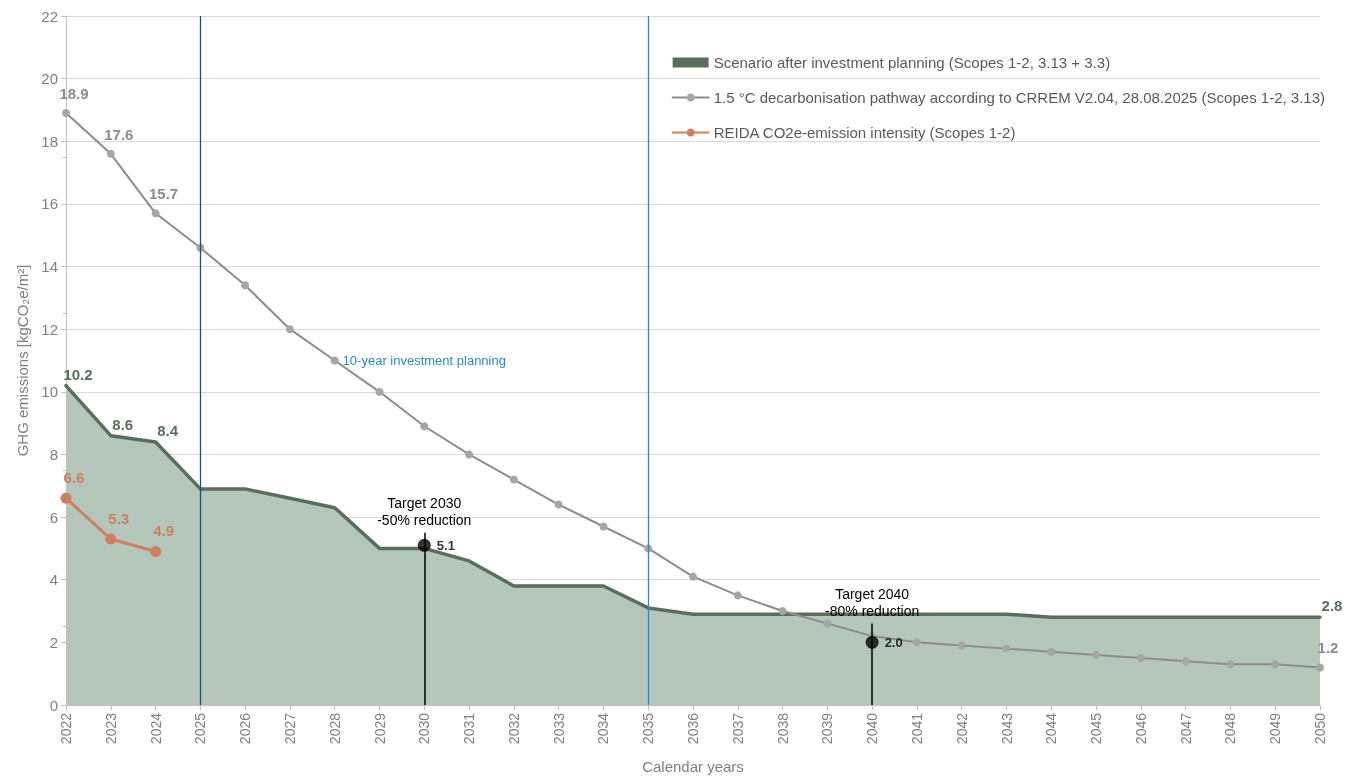  I want to click on data-label: 2.8, so click(1332, 606).